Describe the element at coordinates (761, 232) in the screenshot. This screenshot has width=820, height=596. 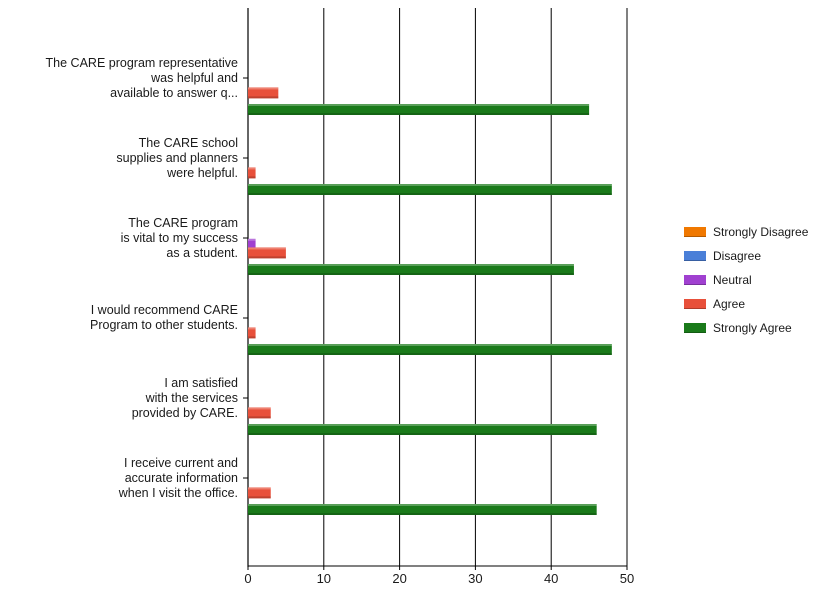
I see `legend-label: Strongly Disagree` at that location.